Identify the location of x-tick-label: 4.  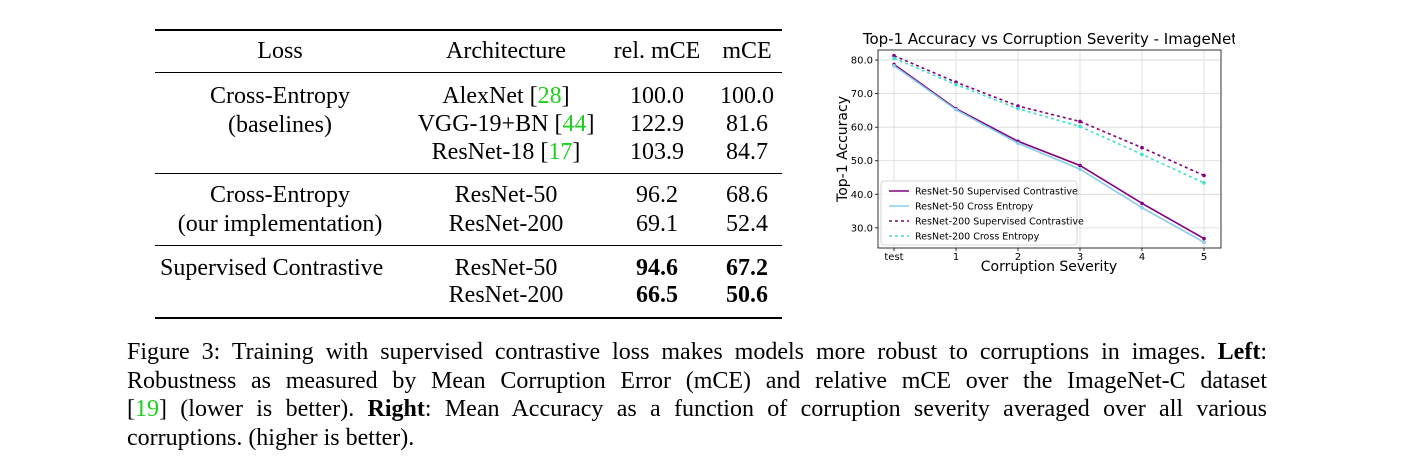
(1142, 257).